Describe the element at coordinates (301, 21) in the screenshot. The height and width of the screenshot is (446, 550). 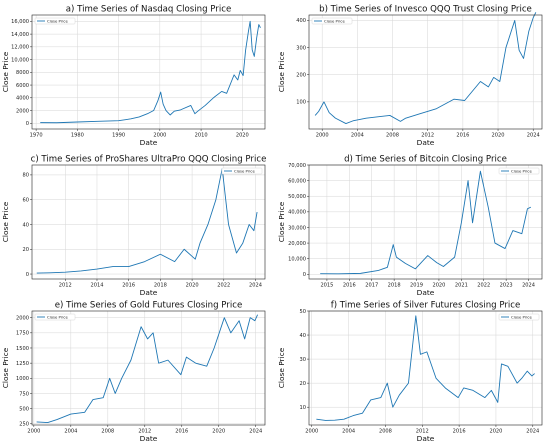
I see `y-tick-label: 400` at that location.